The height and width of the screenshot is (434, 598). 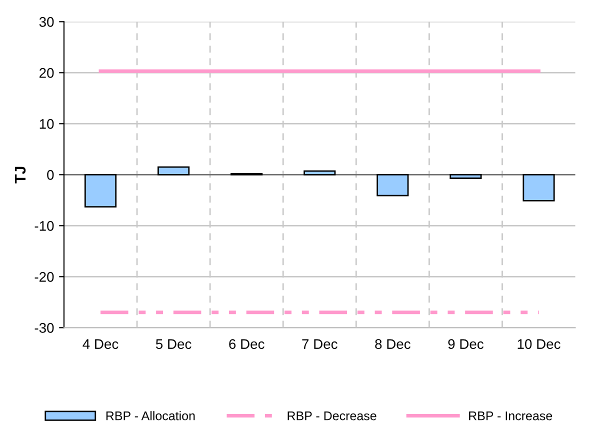 I want to click on x-tick-label: 7 Dec, so click(x=320, y=344).